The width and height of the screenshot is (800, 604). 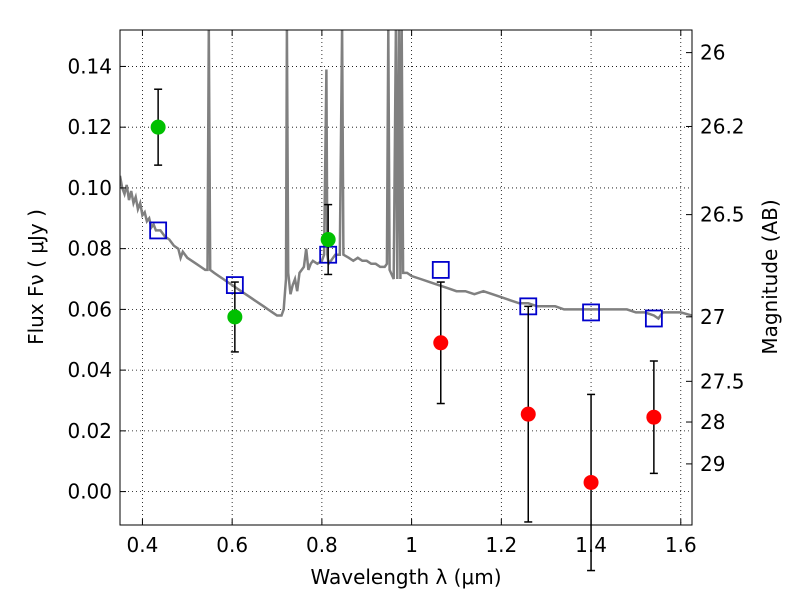 What do you see at coordinates (411, 545) in the screenshot?
I see `x-tick-label: 1` at bounding box center [411, 545].